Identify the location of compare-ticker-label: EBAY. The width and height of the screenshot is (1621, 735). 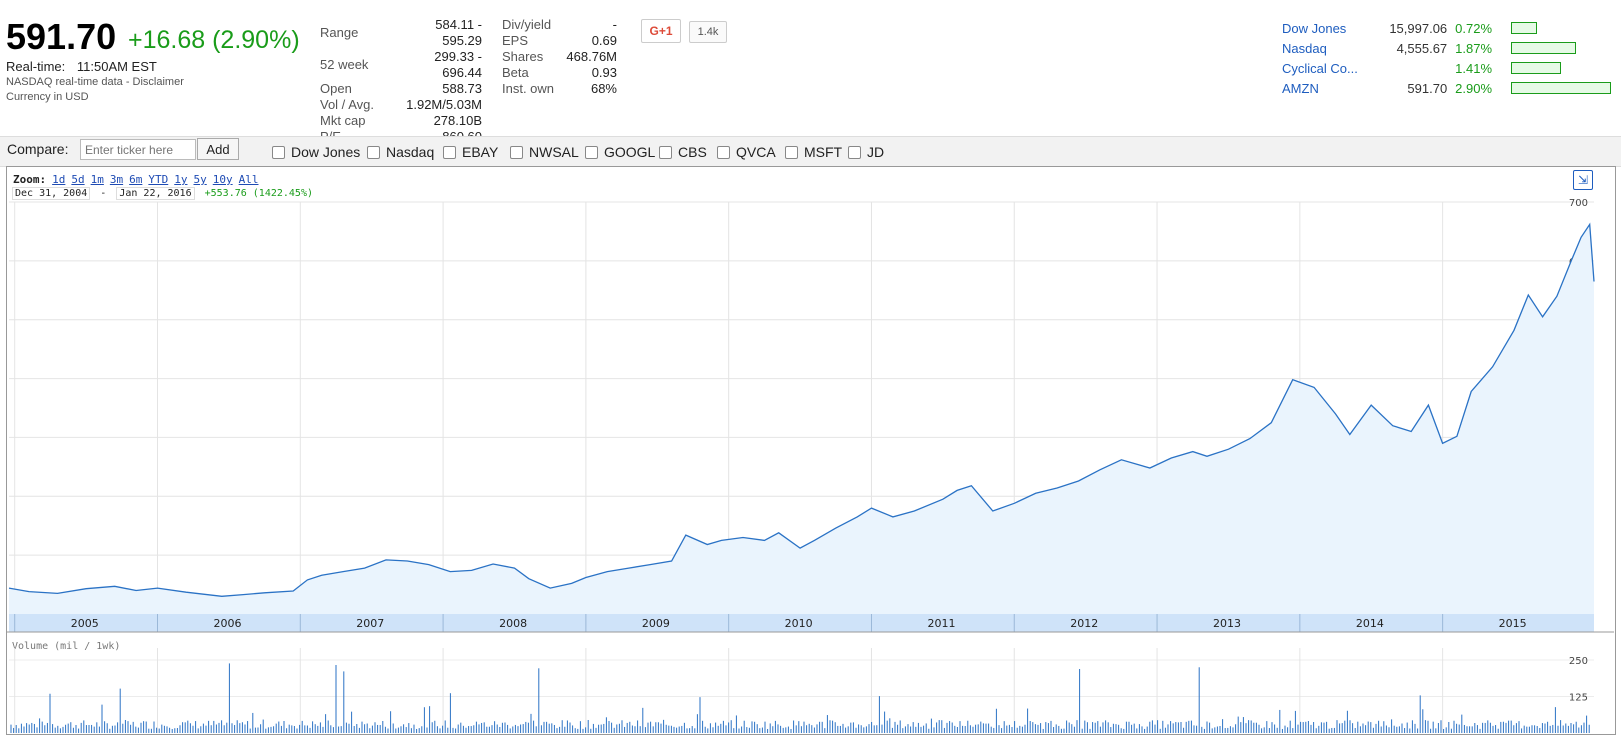
(480, 152).